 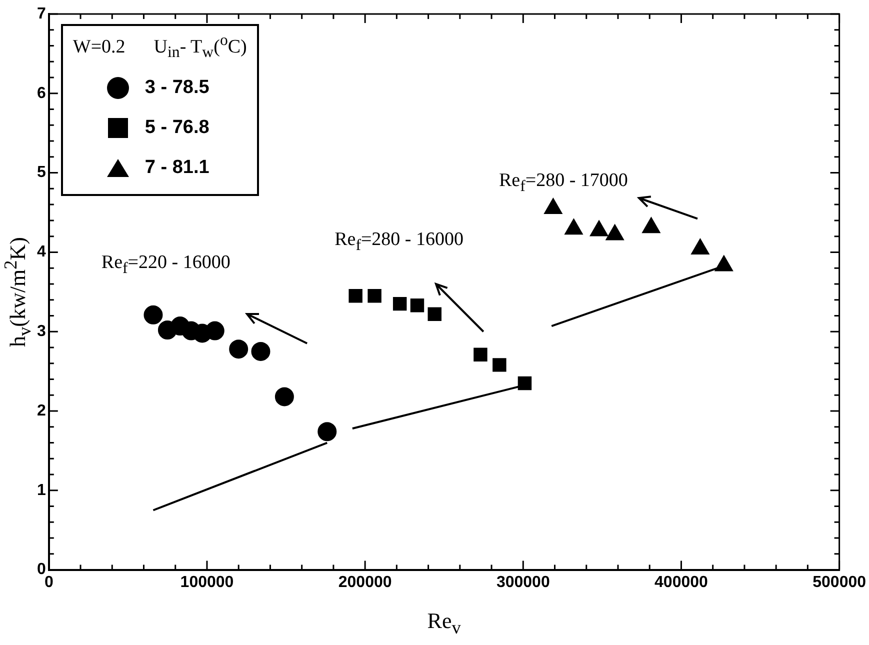 I want to click on y-tick-label: 5, so click(x=41, y=173).